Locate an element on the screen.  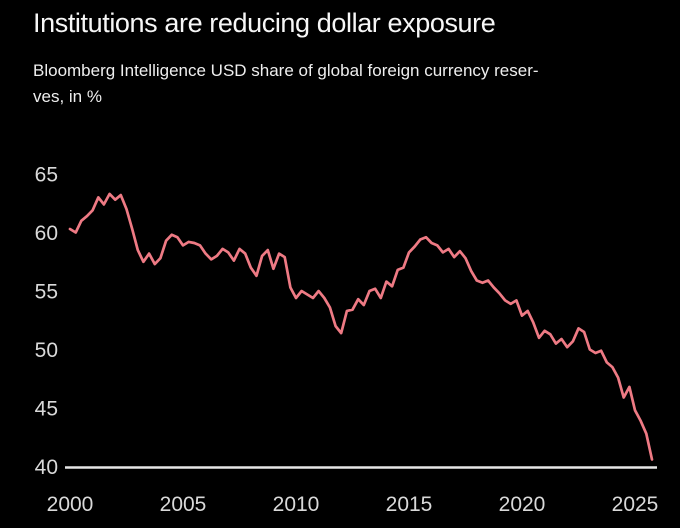
y-axis-tick-label: 65 is located at coordinates (46, 175).